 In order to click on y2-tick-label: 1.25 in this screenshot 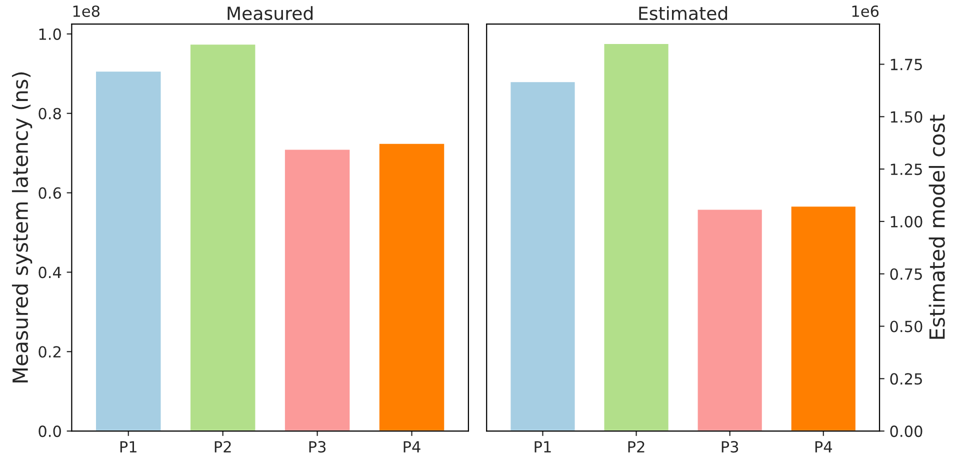, I will do `click(906, 170)`.